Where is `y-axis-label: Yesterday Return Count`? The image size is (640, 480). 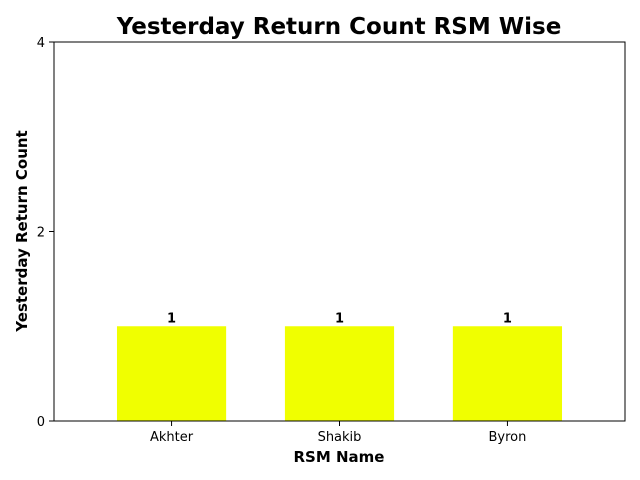 y-axis-label: Yesterday Return Count is located at coordinates (22, 231).